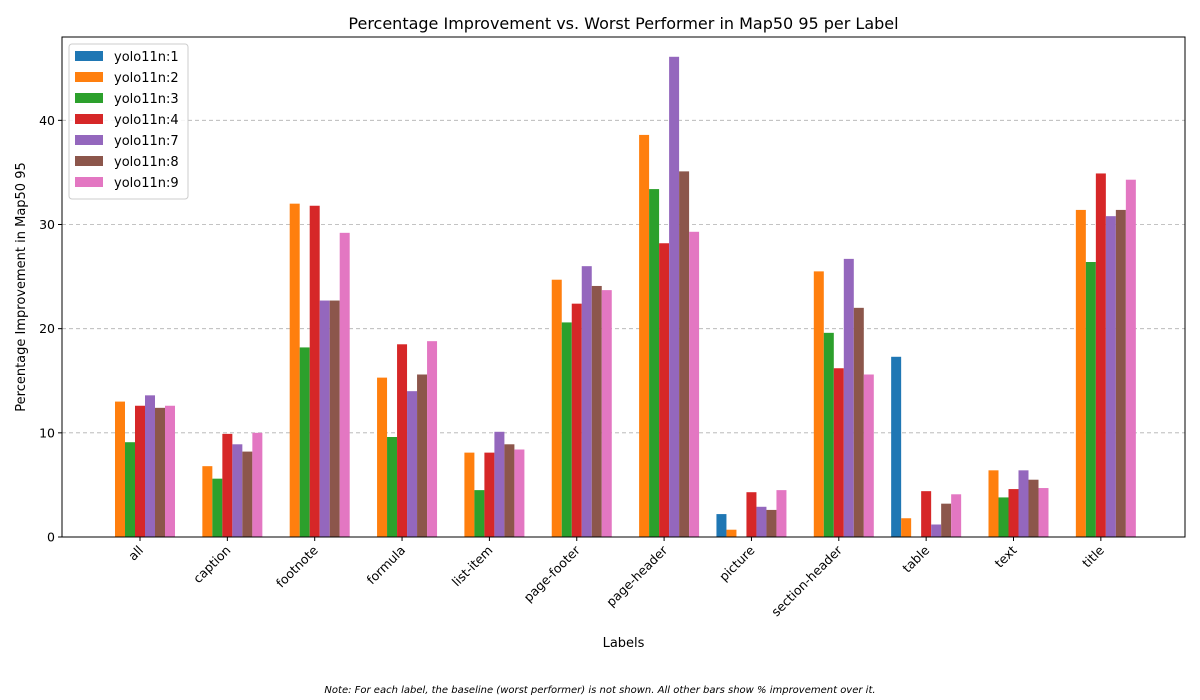 The image size is (1200, 700). Describe the element at coordinates (479, 513) in the screenshot. I see `bar-yolo11n-3-list-item` at that location.